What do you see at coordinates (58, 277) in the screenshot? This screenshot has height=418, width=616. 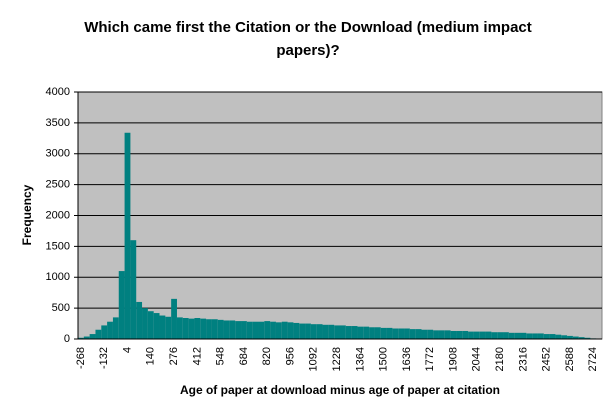 I see `y-tick-label: 1000` at bounding box center [58, 277].